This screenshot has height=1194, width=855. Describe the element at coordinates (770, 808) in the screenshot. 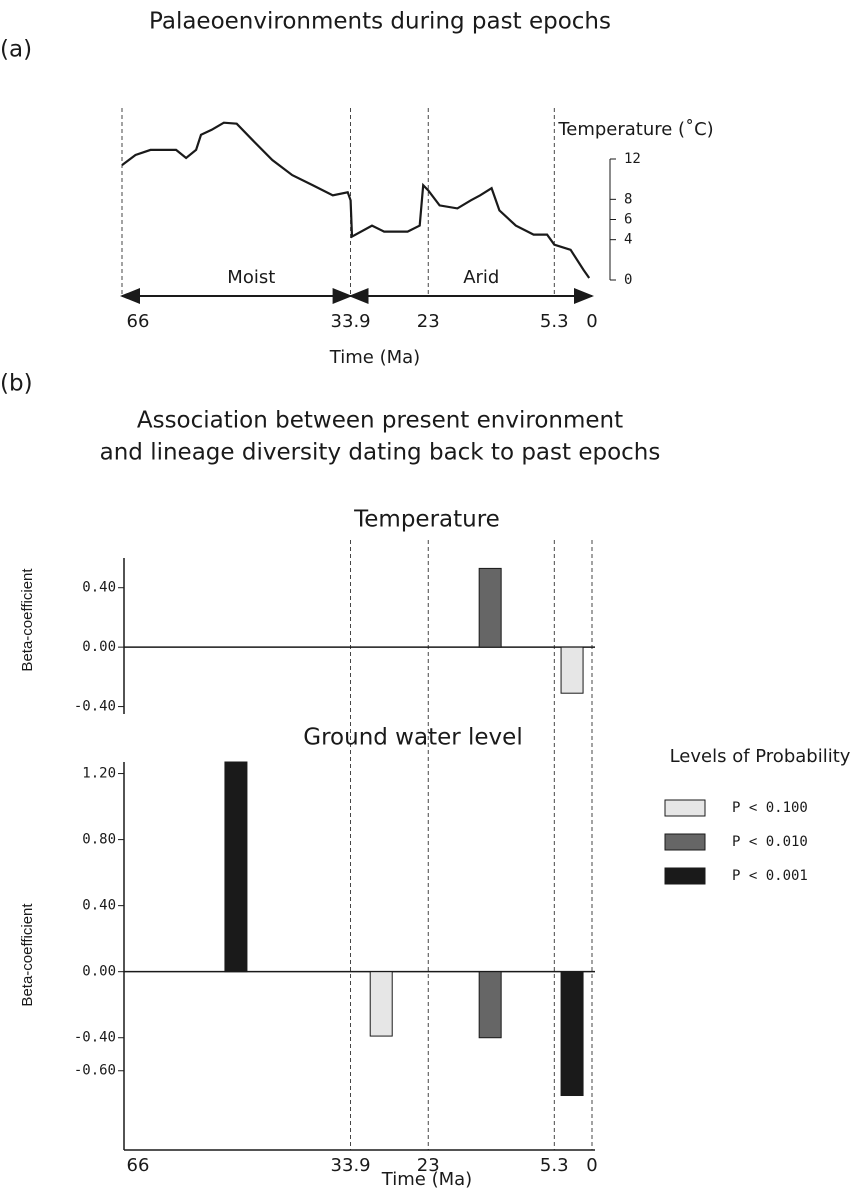

I see `legend-label: P < 0.100` at that location.